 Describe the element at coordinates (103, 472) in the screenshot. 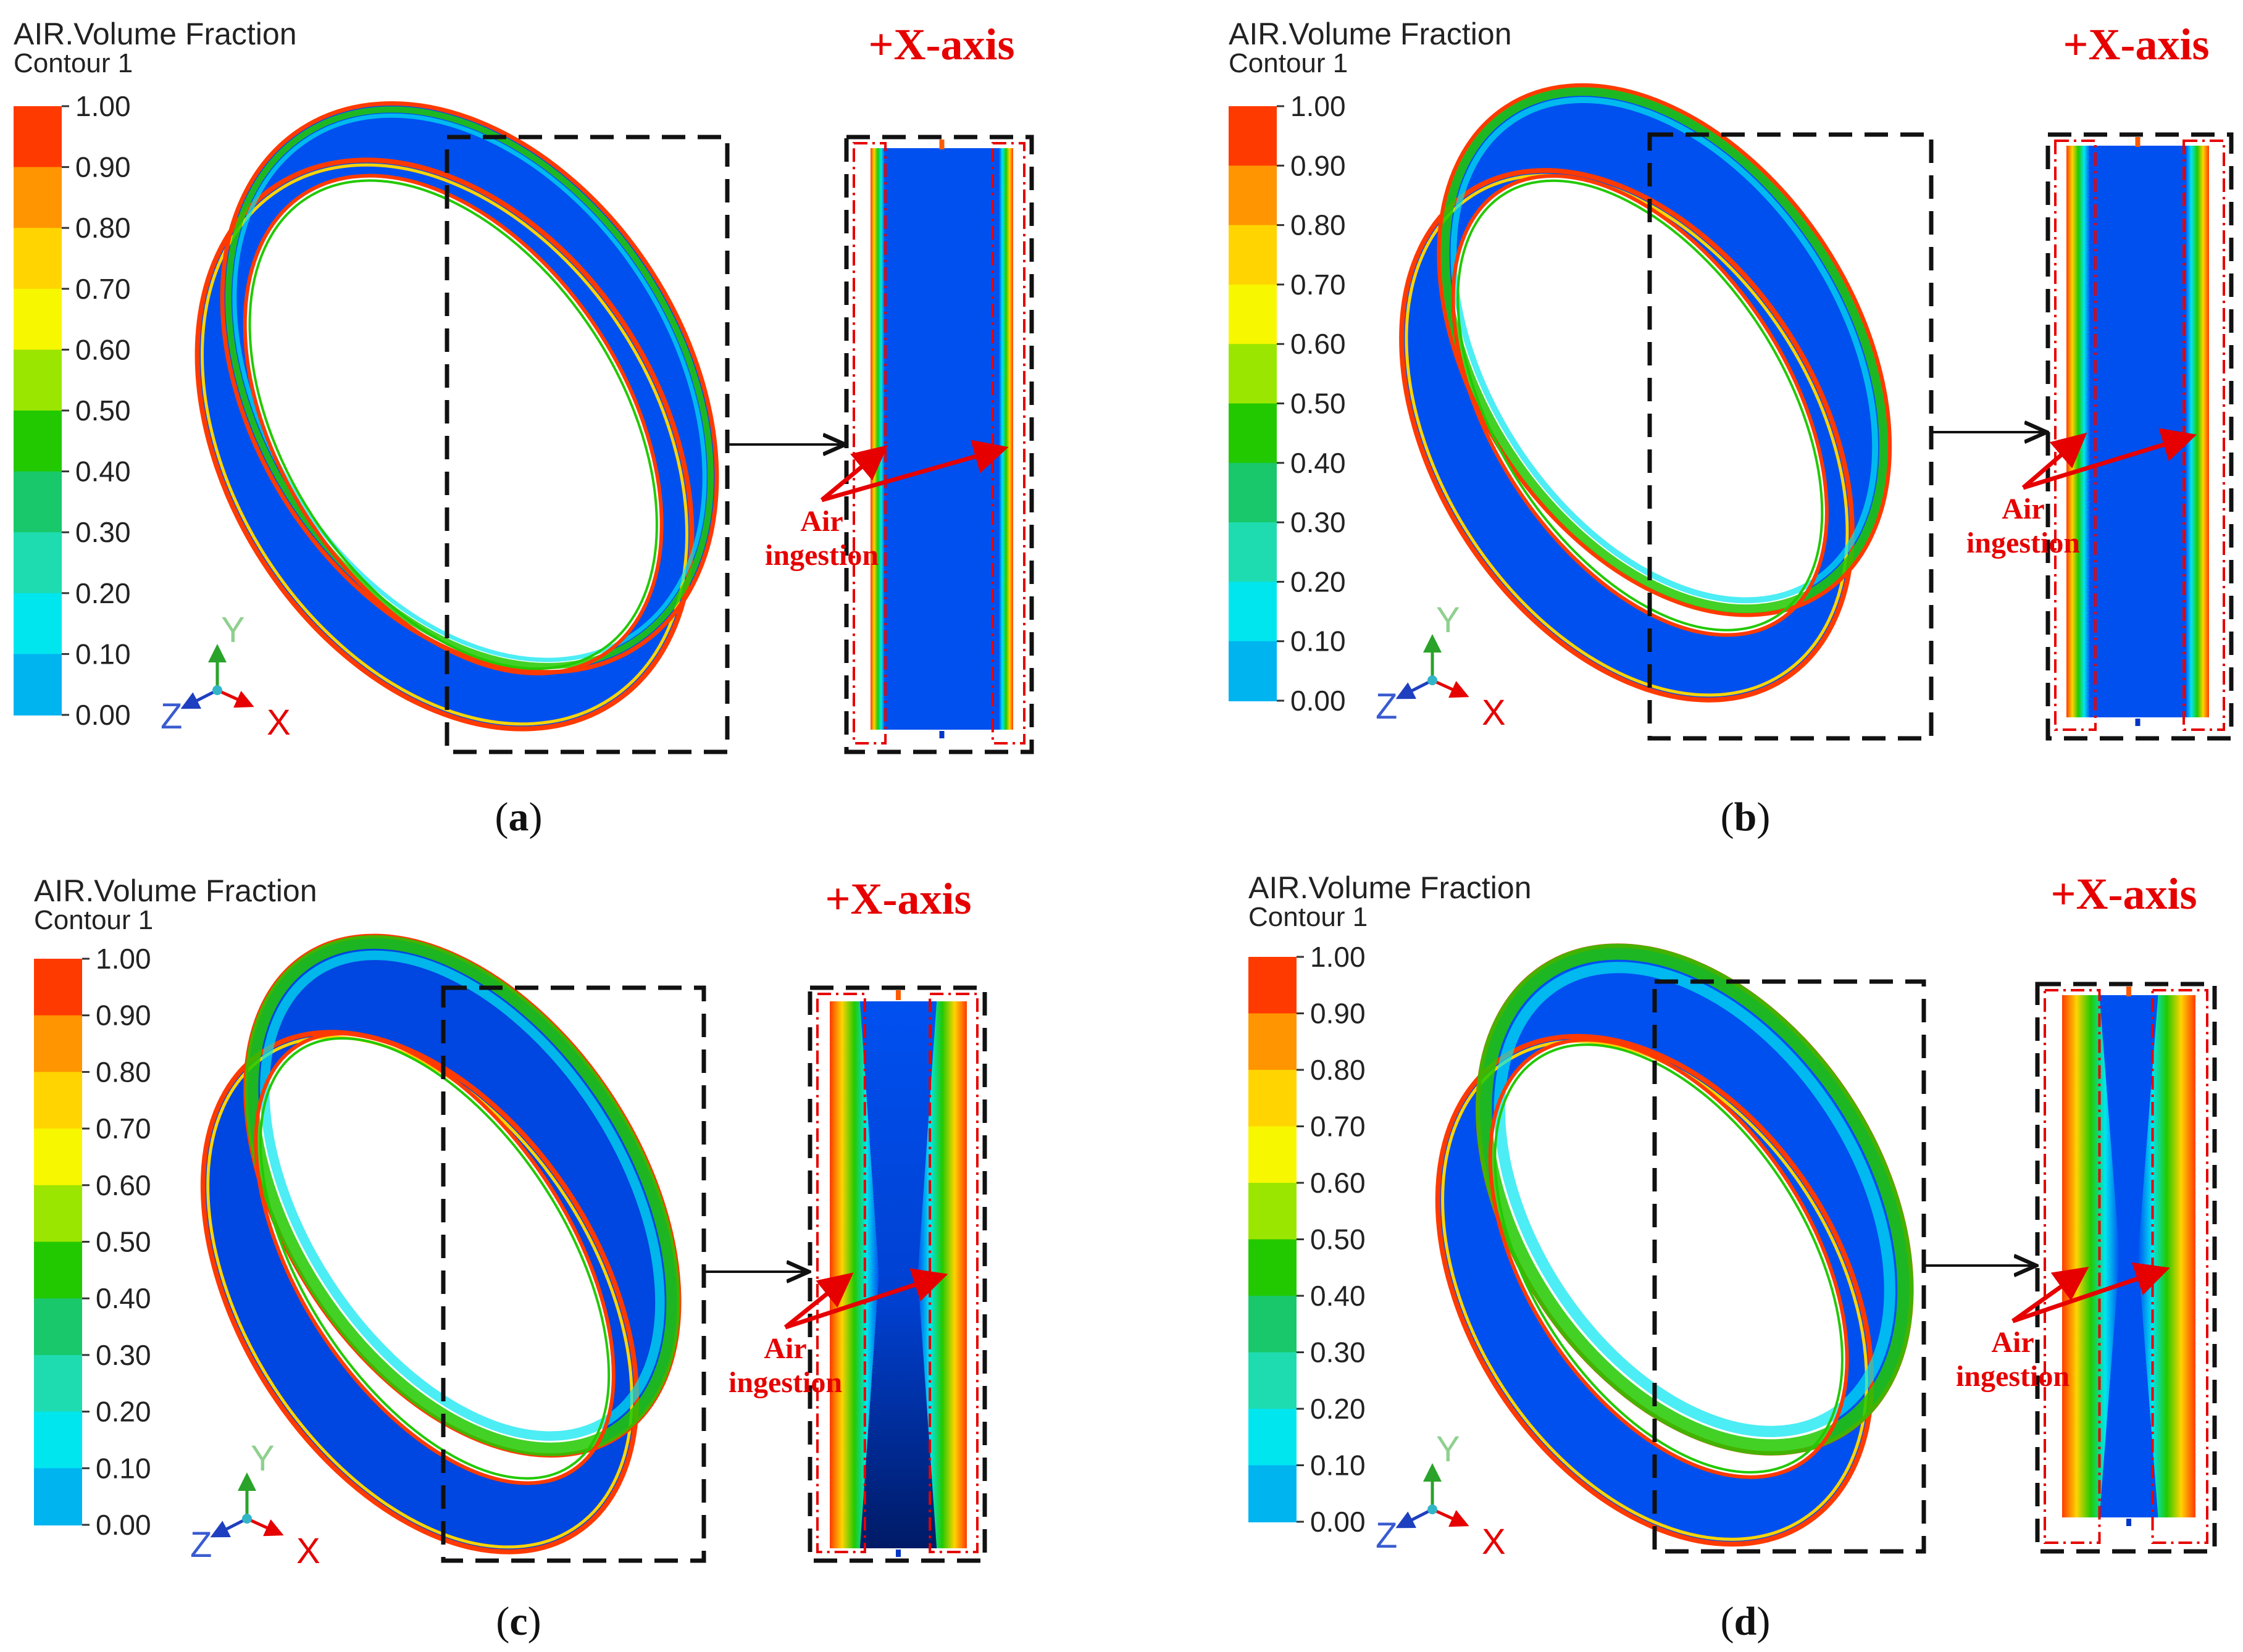

I see `colorbar-tick-label: 0.40` at that location.